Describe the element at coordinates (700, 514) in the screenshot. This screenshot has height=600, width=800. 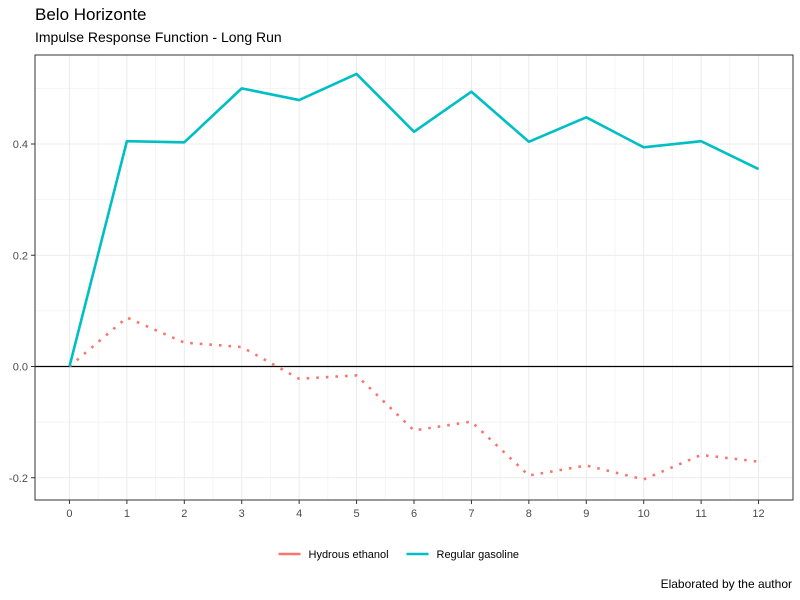
I see `x-tick-label: 11` at that location.